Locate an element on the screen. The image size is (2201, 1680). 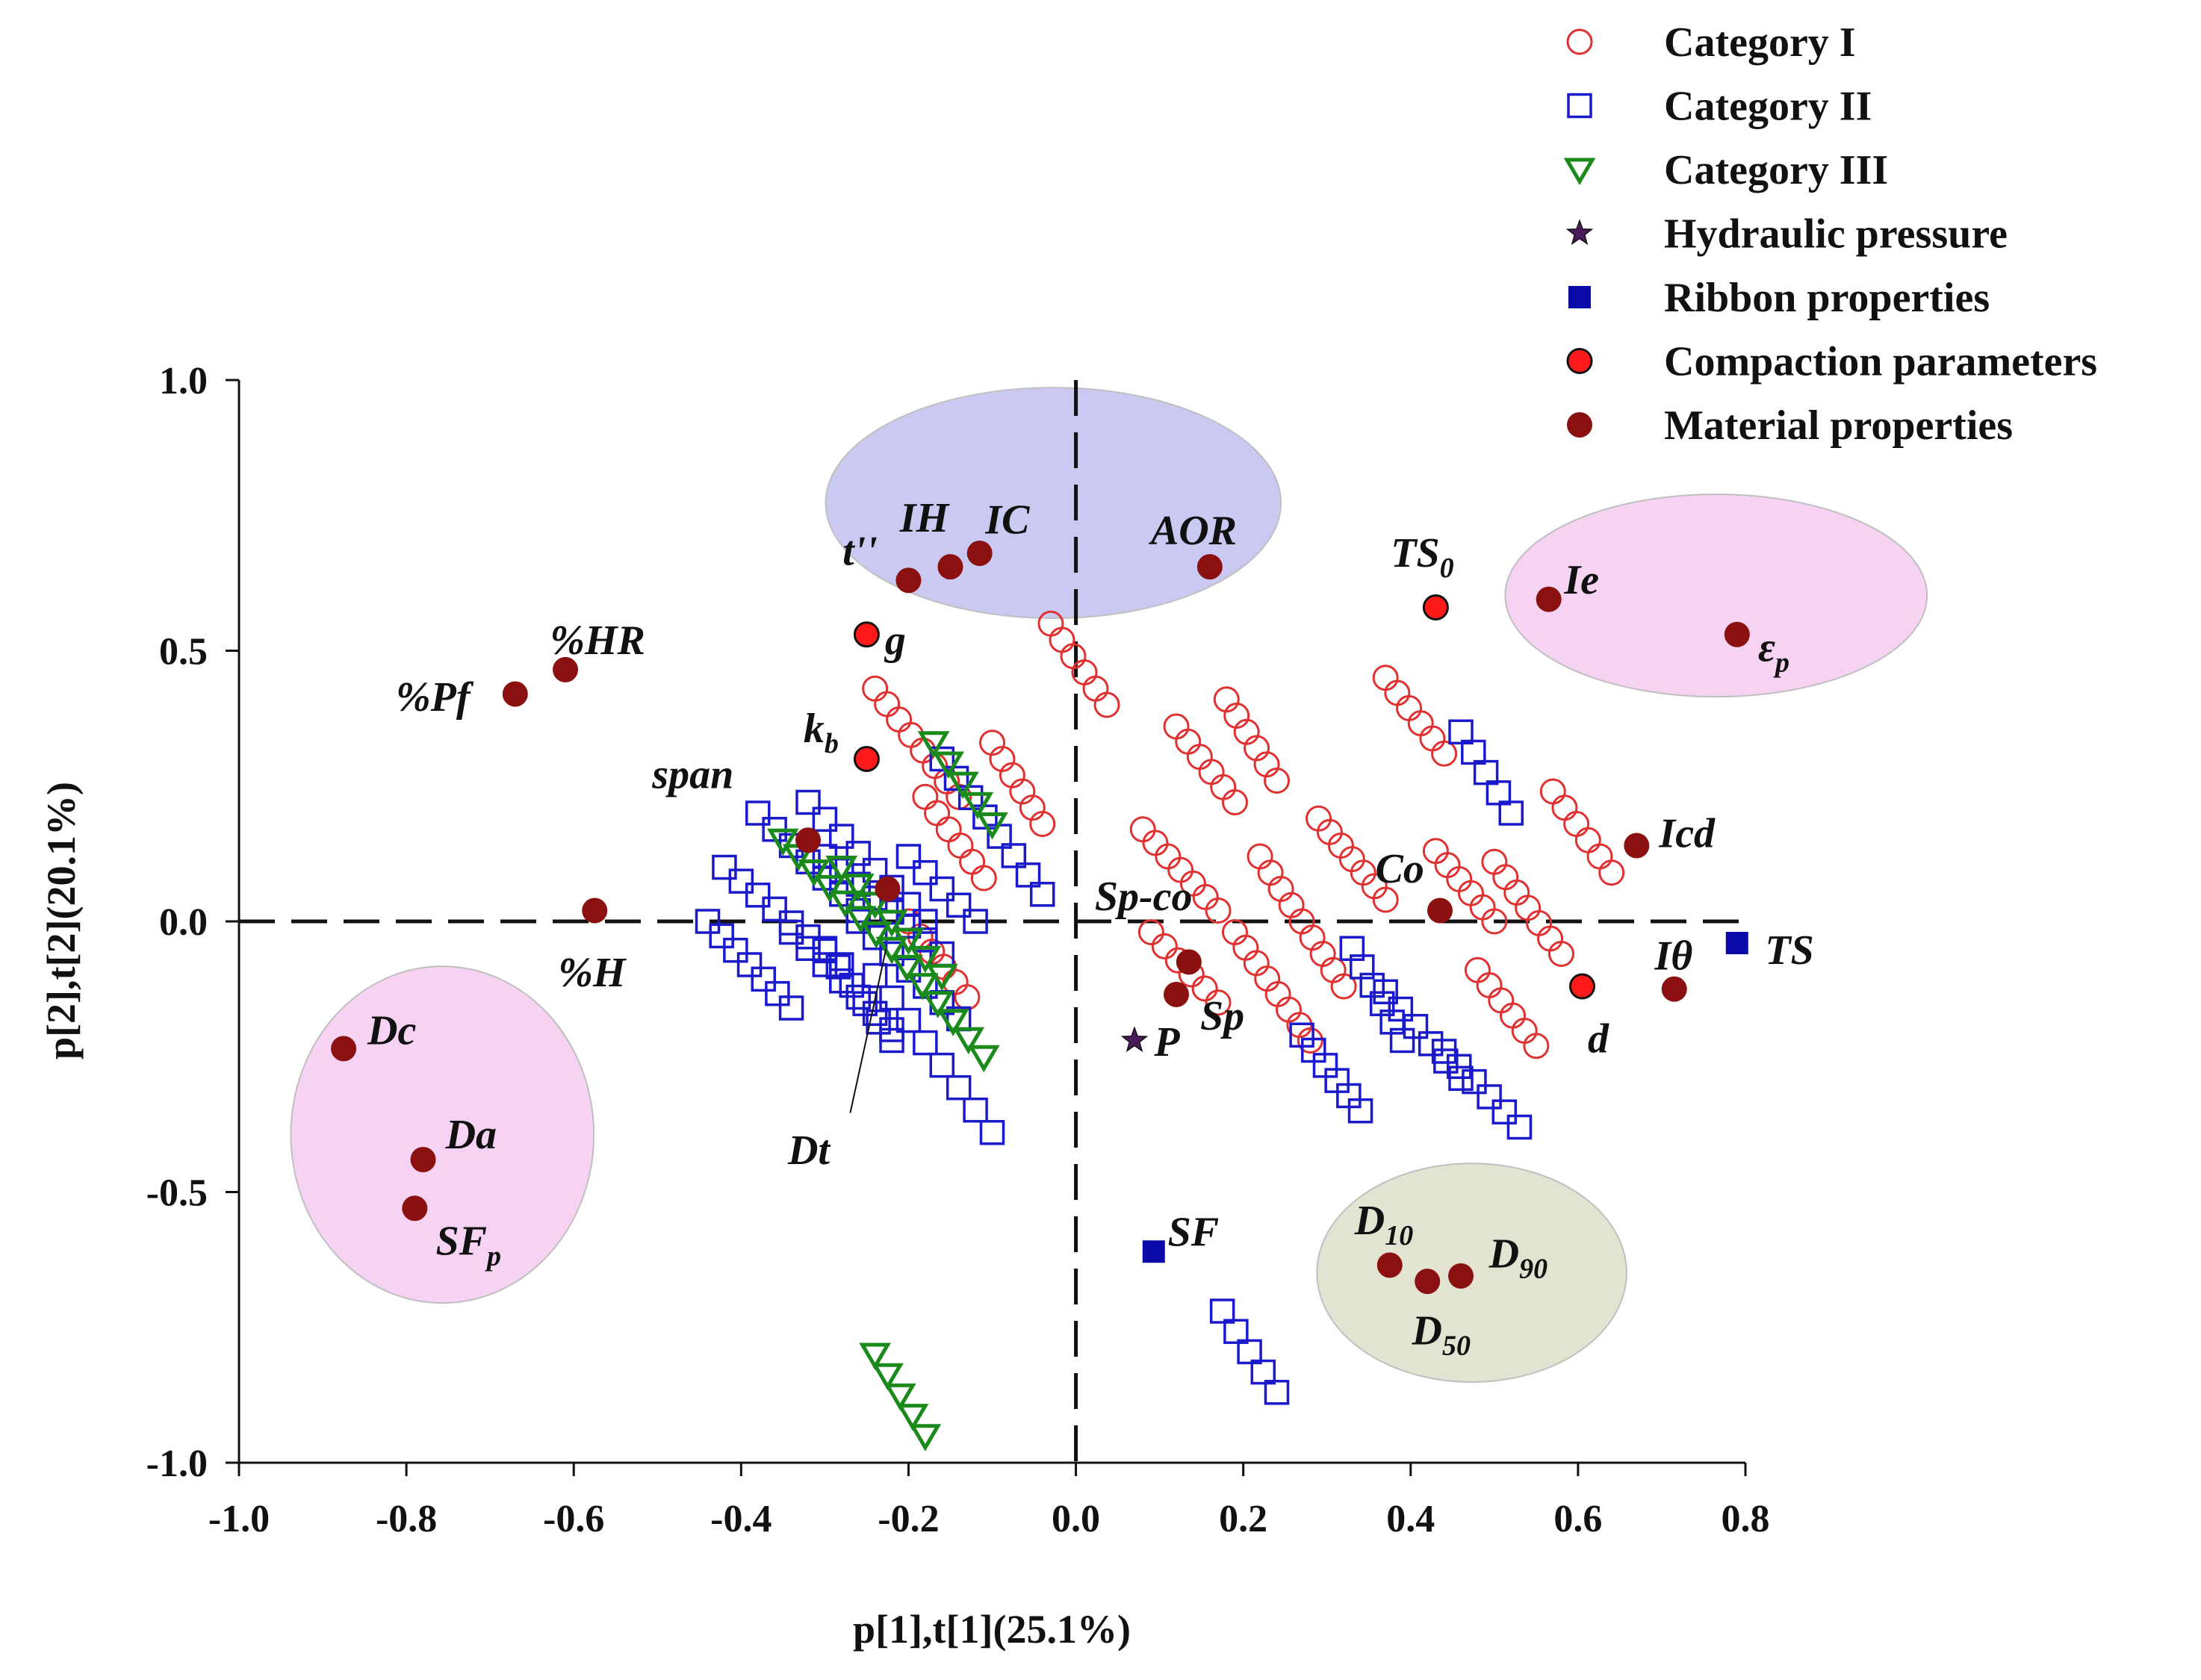
variable-label: D10 is located at coordinates (1383, 1224).